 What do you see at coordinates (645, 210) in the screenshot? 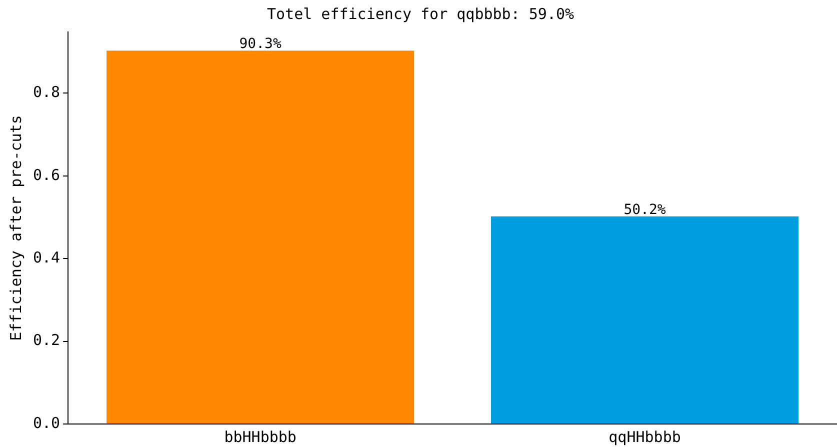
I see `data-label: 50.2%` at bounding box center [645, 210].